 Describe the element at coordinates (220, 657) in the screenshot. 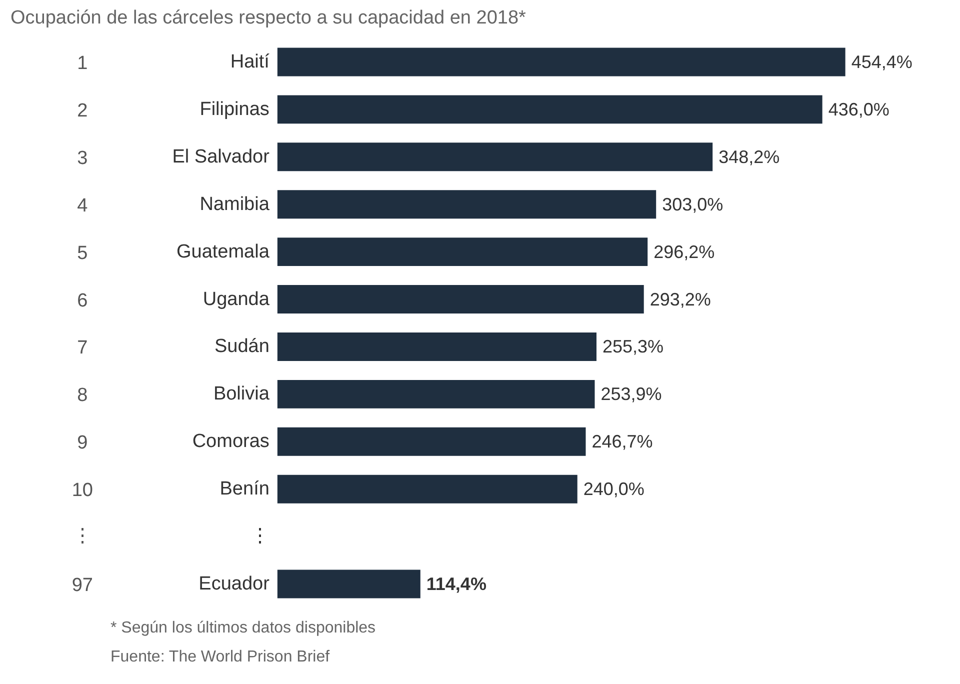

I see `source-note: Fuente: The World Prison Brief` at that location.